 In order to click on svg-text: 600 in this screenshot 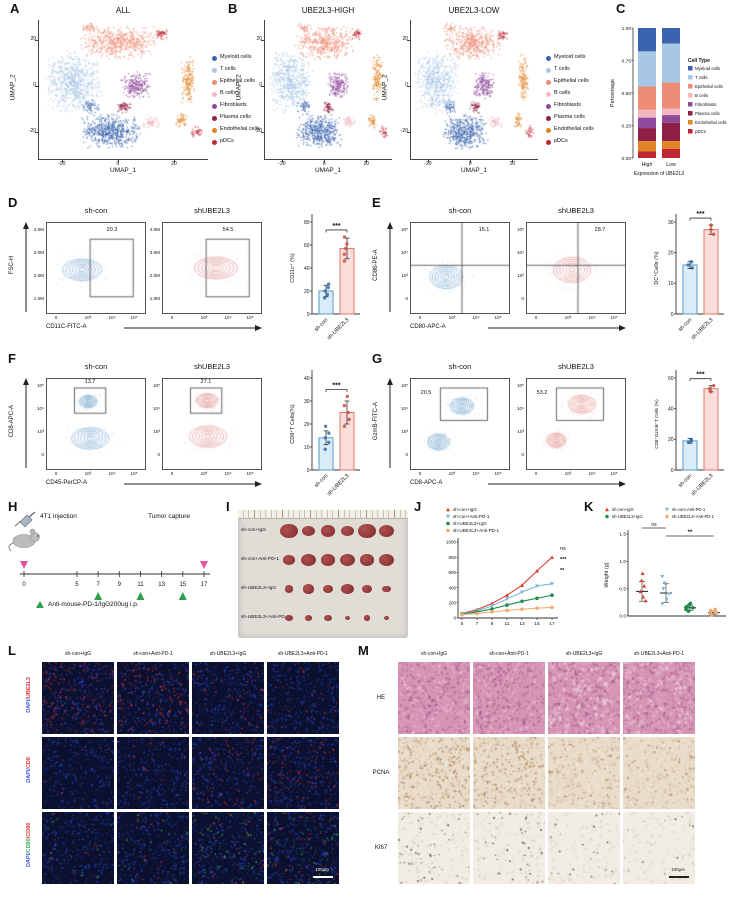, I will do `click(452, 572)`.